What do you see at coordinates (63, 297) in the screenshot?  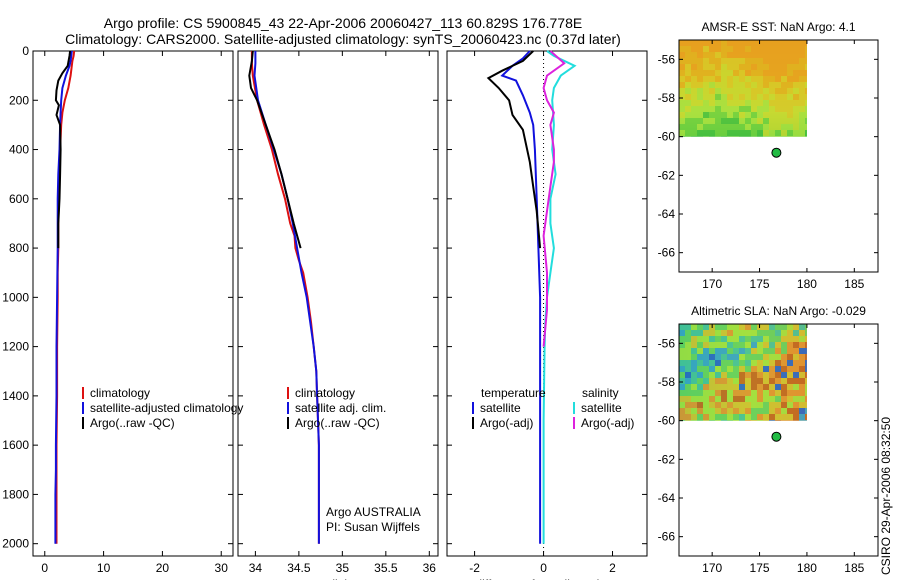 I see `temperature-series-line` at bounding box center [63, 297].